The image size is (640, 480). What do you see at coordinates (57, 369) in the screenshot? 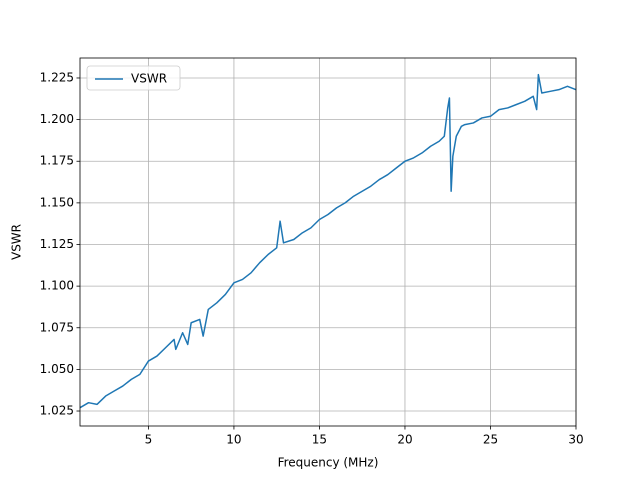
I see `y-tick-label: 1.050` at bounding box center [57, 369].